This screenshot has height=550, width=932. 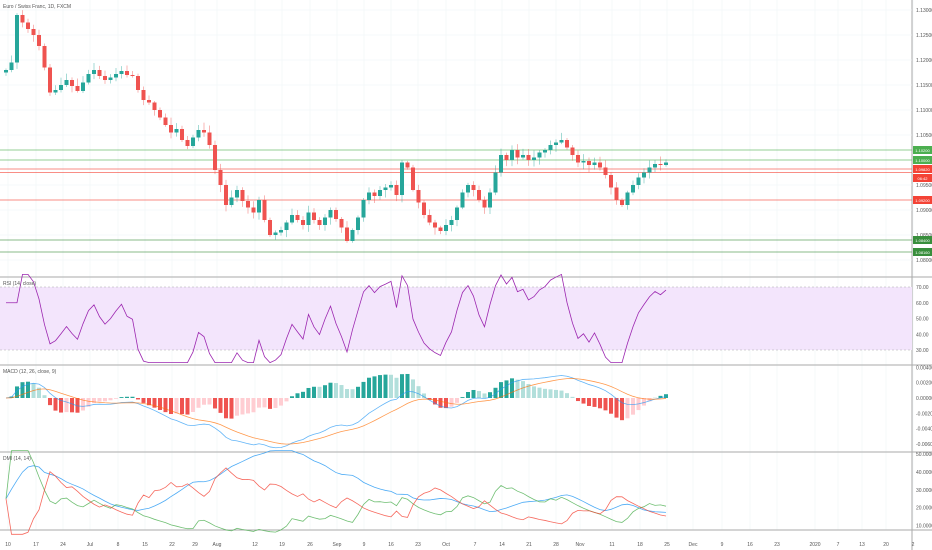 I want to click on time-tick-label: 21, so click(x=529, y=545).